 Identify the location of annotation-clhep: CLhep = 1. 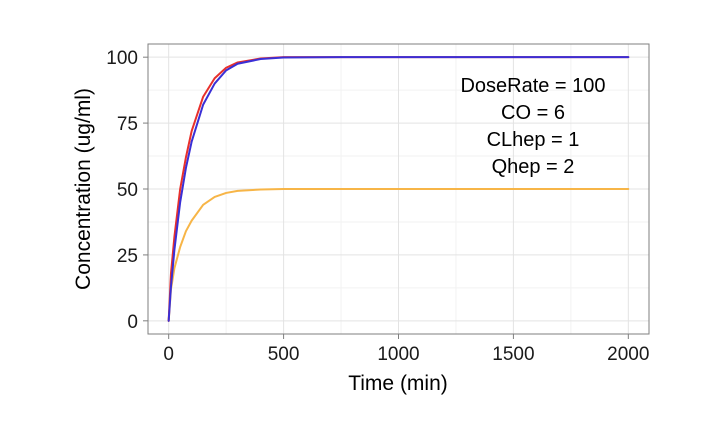
(533, 140).